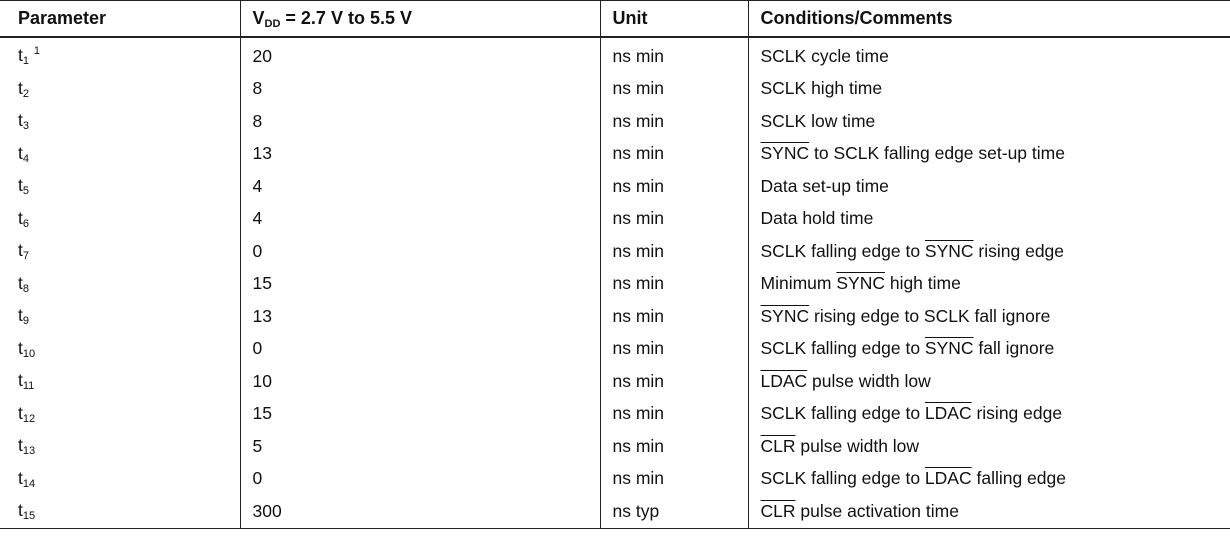  What do you see at coordinates (29, 353) in the screenshot?
I see `parameter-subscript: 10` at bounding box center [29, 353].